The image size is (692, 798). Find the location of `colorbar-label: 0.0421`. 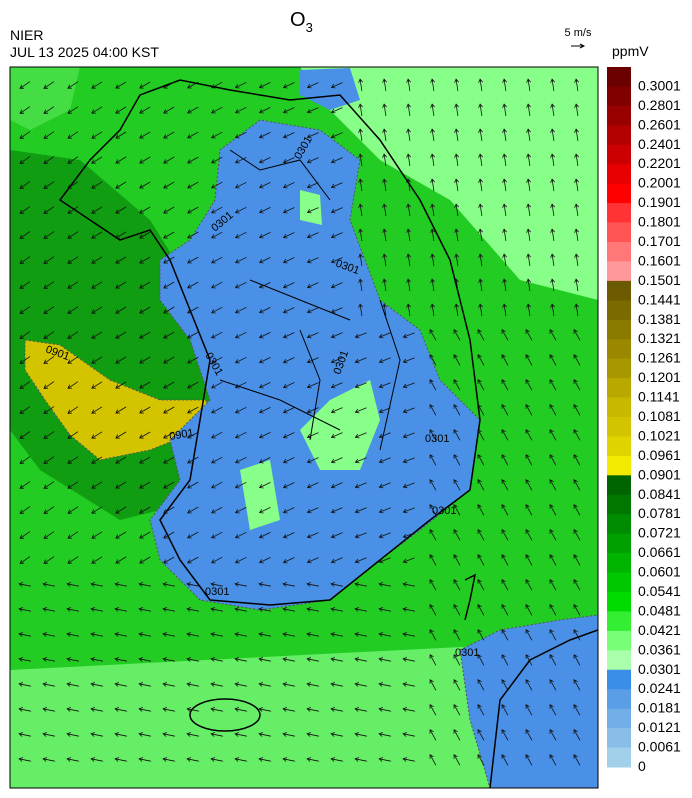

colorbar-label: 0.0421 is located at coordinates (659, 630).